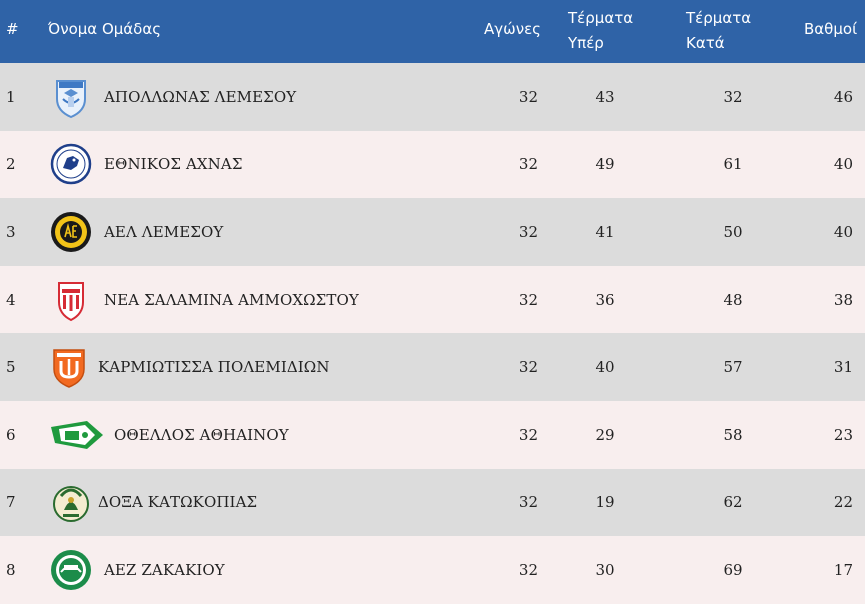  What do you see at coordinates (214, 367) in the screenshot?
I see `team-name: ΚΑΡΜΙΩΤΙΣΣΑ ΠΟΛΕΜΙΔΙΩΝ` at bounding box center [214, 367].